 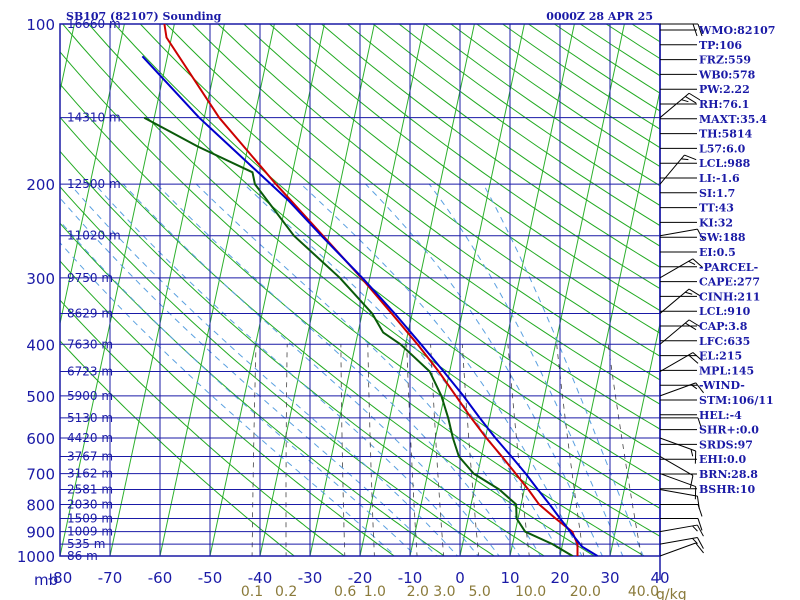 What do you see at coordinates (727, 489) in the screenshot?
I see `sounding-index: BSHR:10` at bounding box center [727, 489].